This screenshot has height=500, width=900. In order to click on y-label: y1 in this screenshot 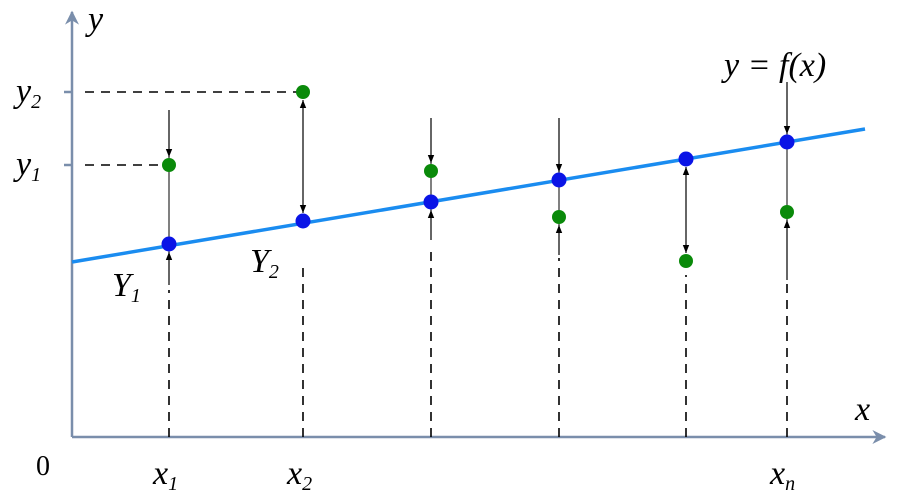, I will do `click(27, 166)`.